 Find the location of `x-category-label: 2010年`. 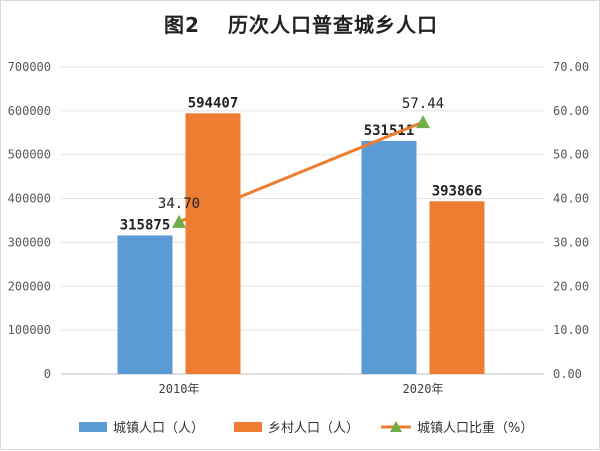

x-category-label: 2010年 is located at coordinates (179, 389).